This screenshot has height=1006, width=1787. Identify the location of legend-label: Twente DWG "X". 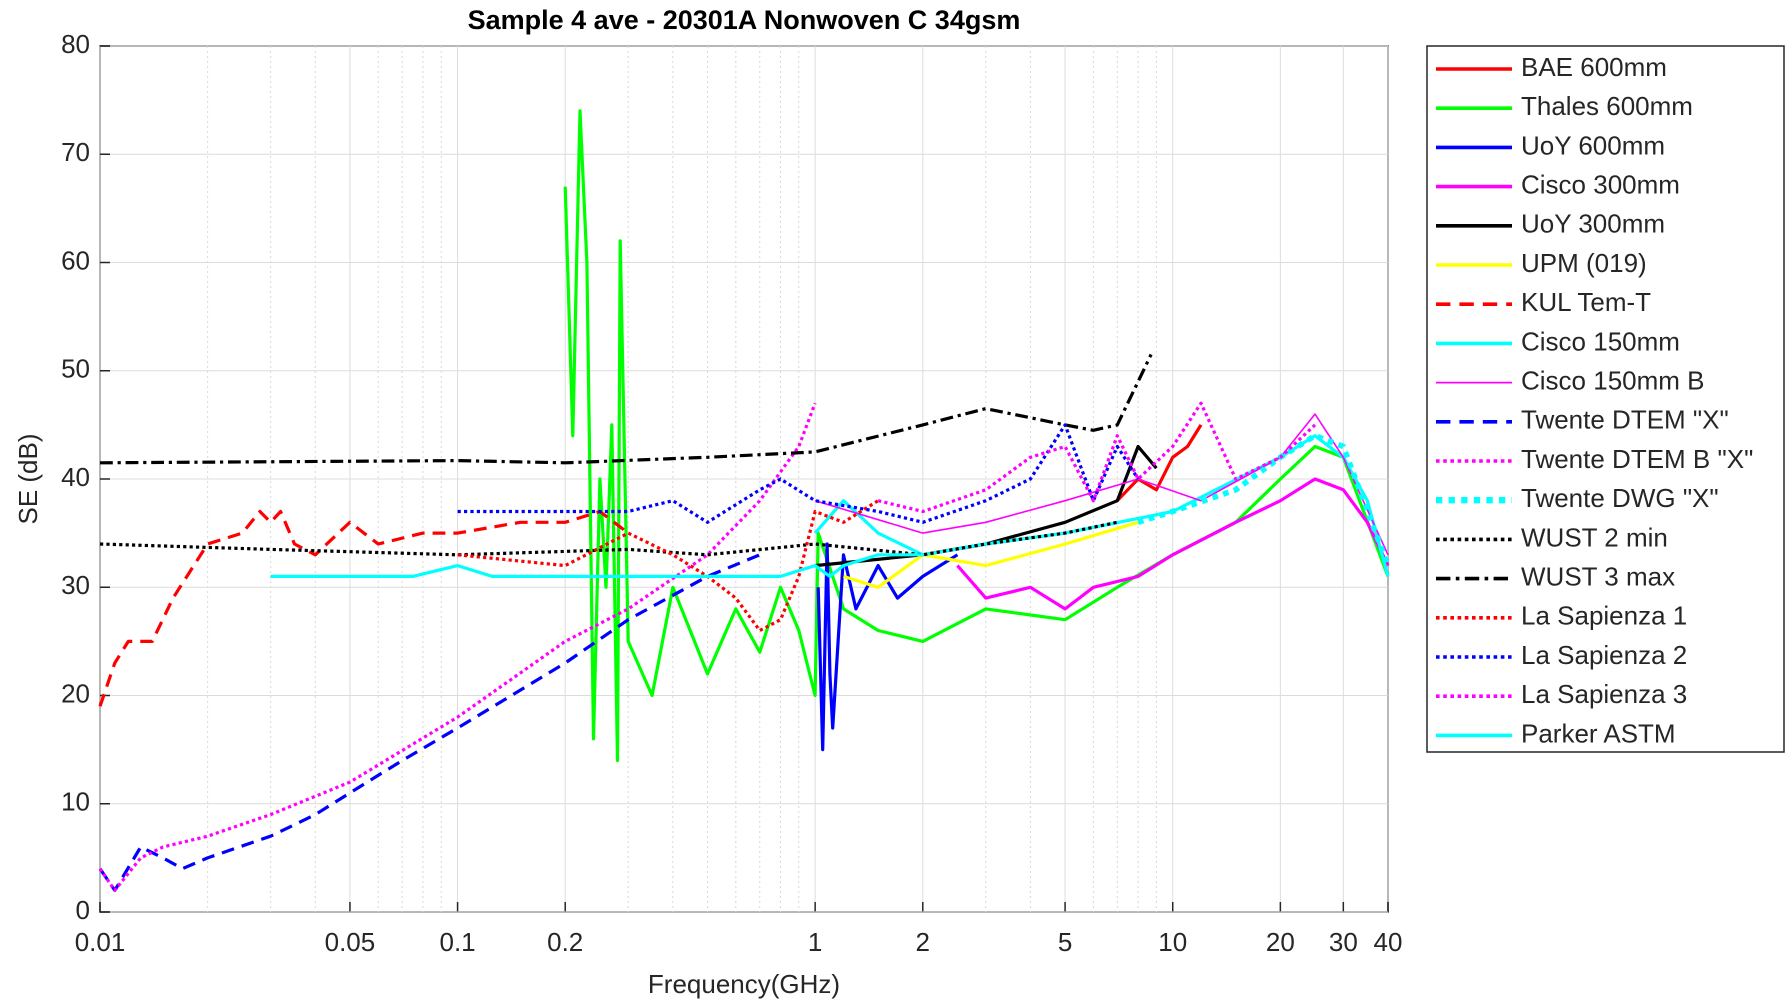
(1620, 498).